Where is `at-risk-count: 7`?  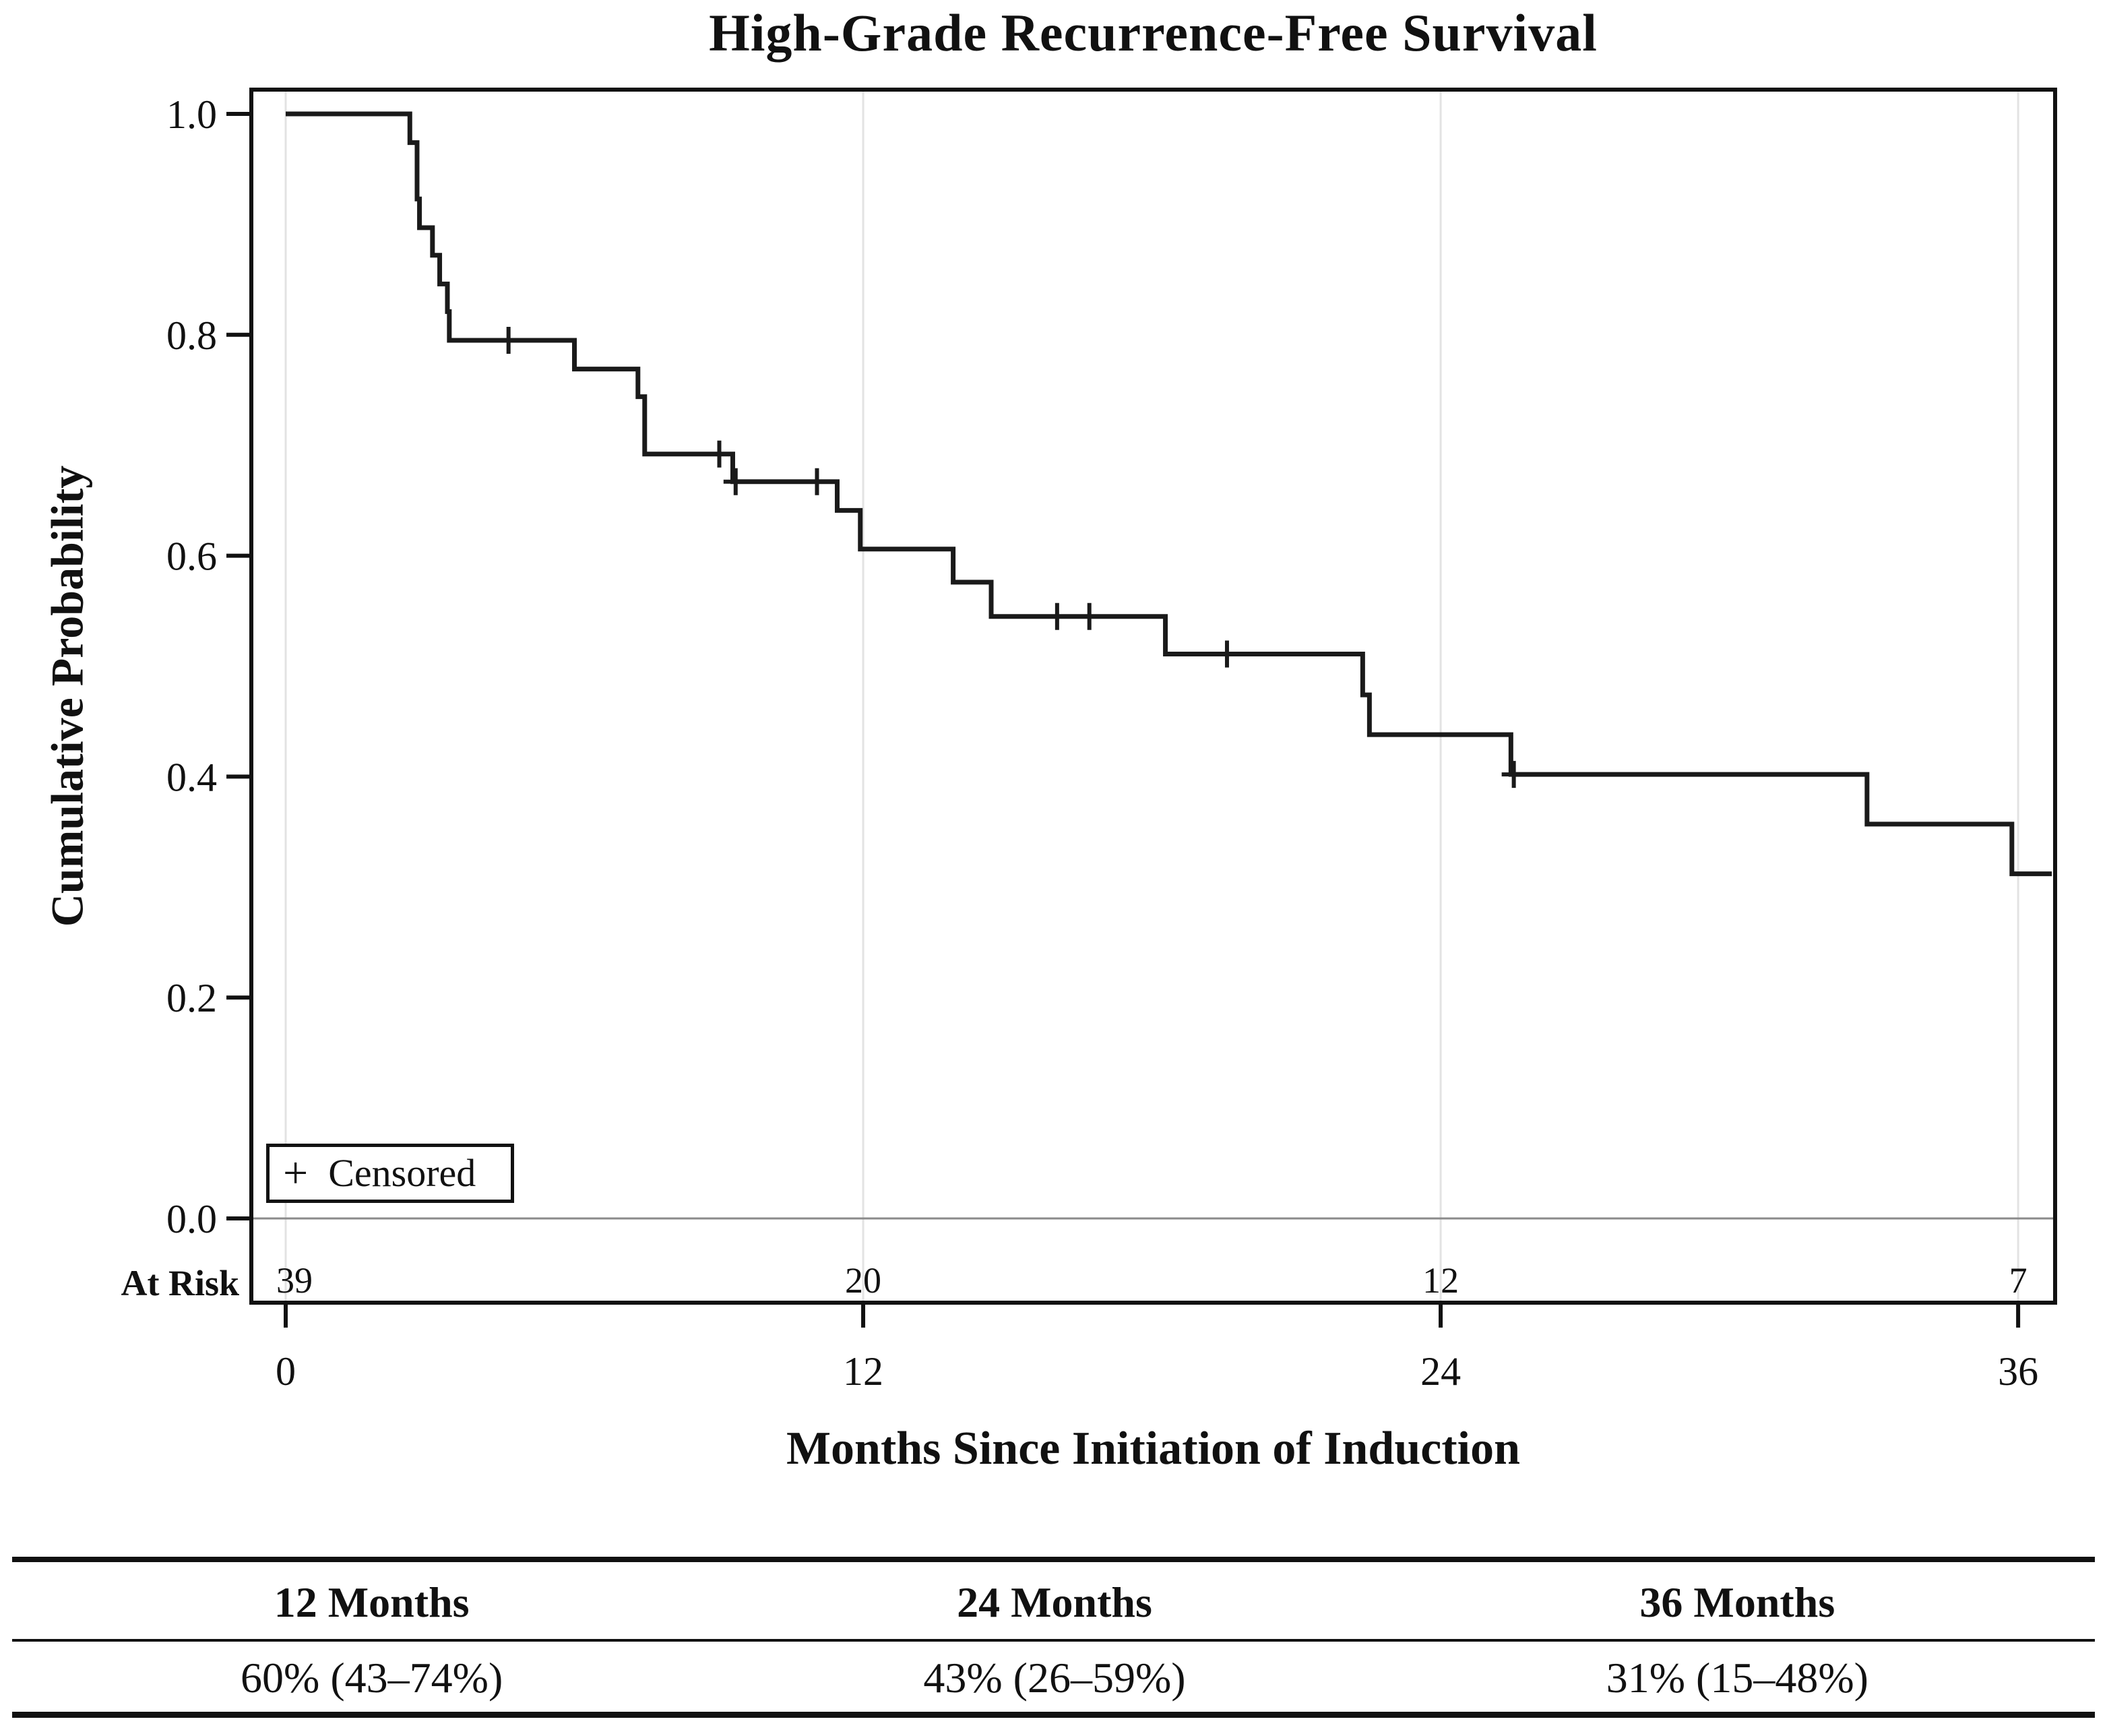
at-risk-count: 7 is located at coordinates (2018, 1280).